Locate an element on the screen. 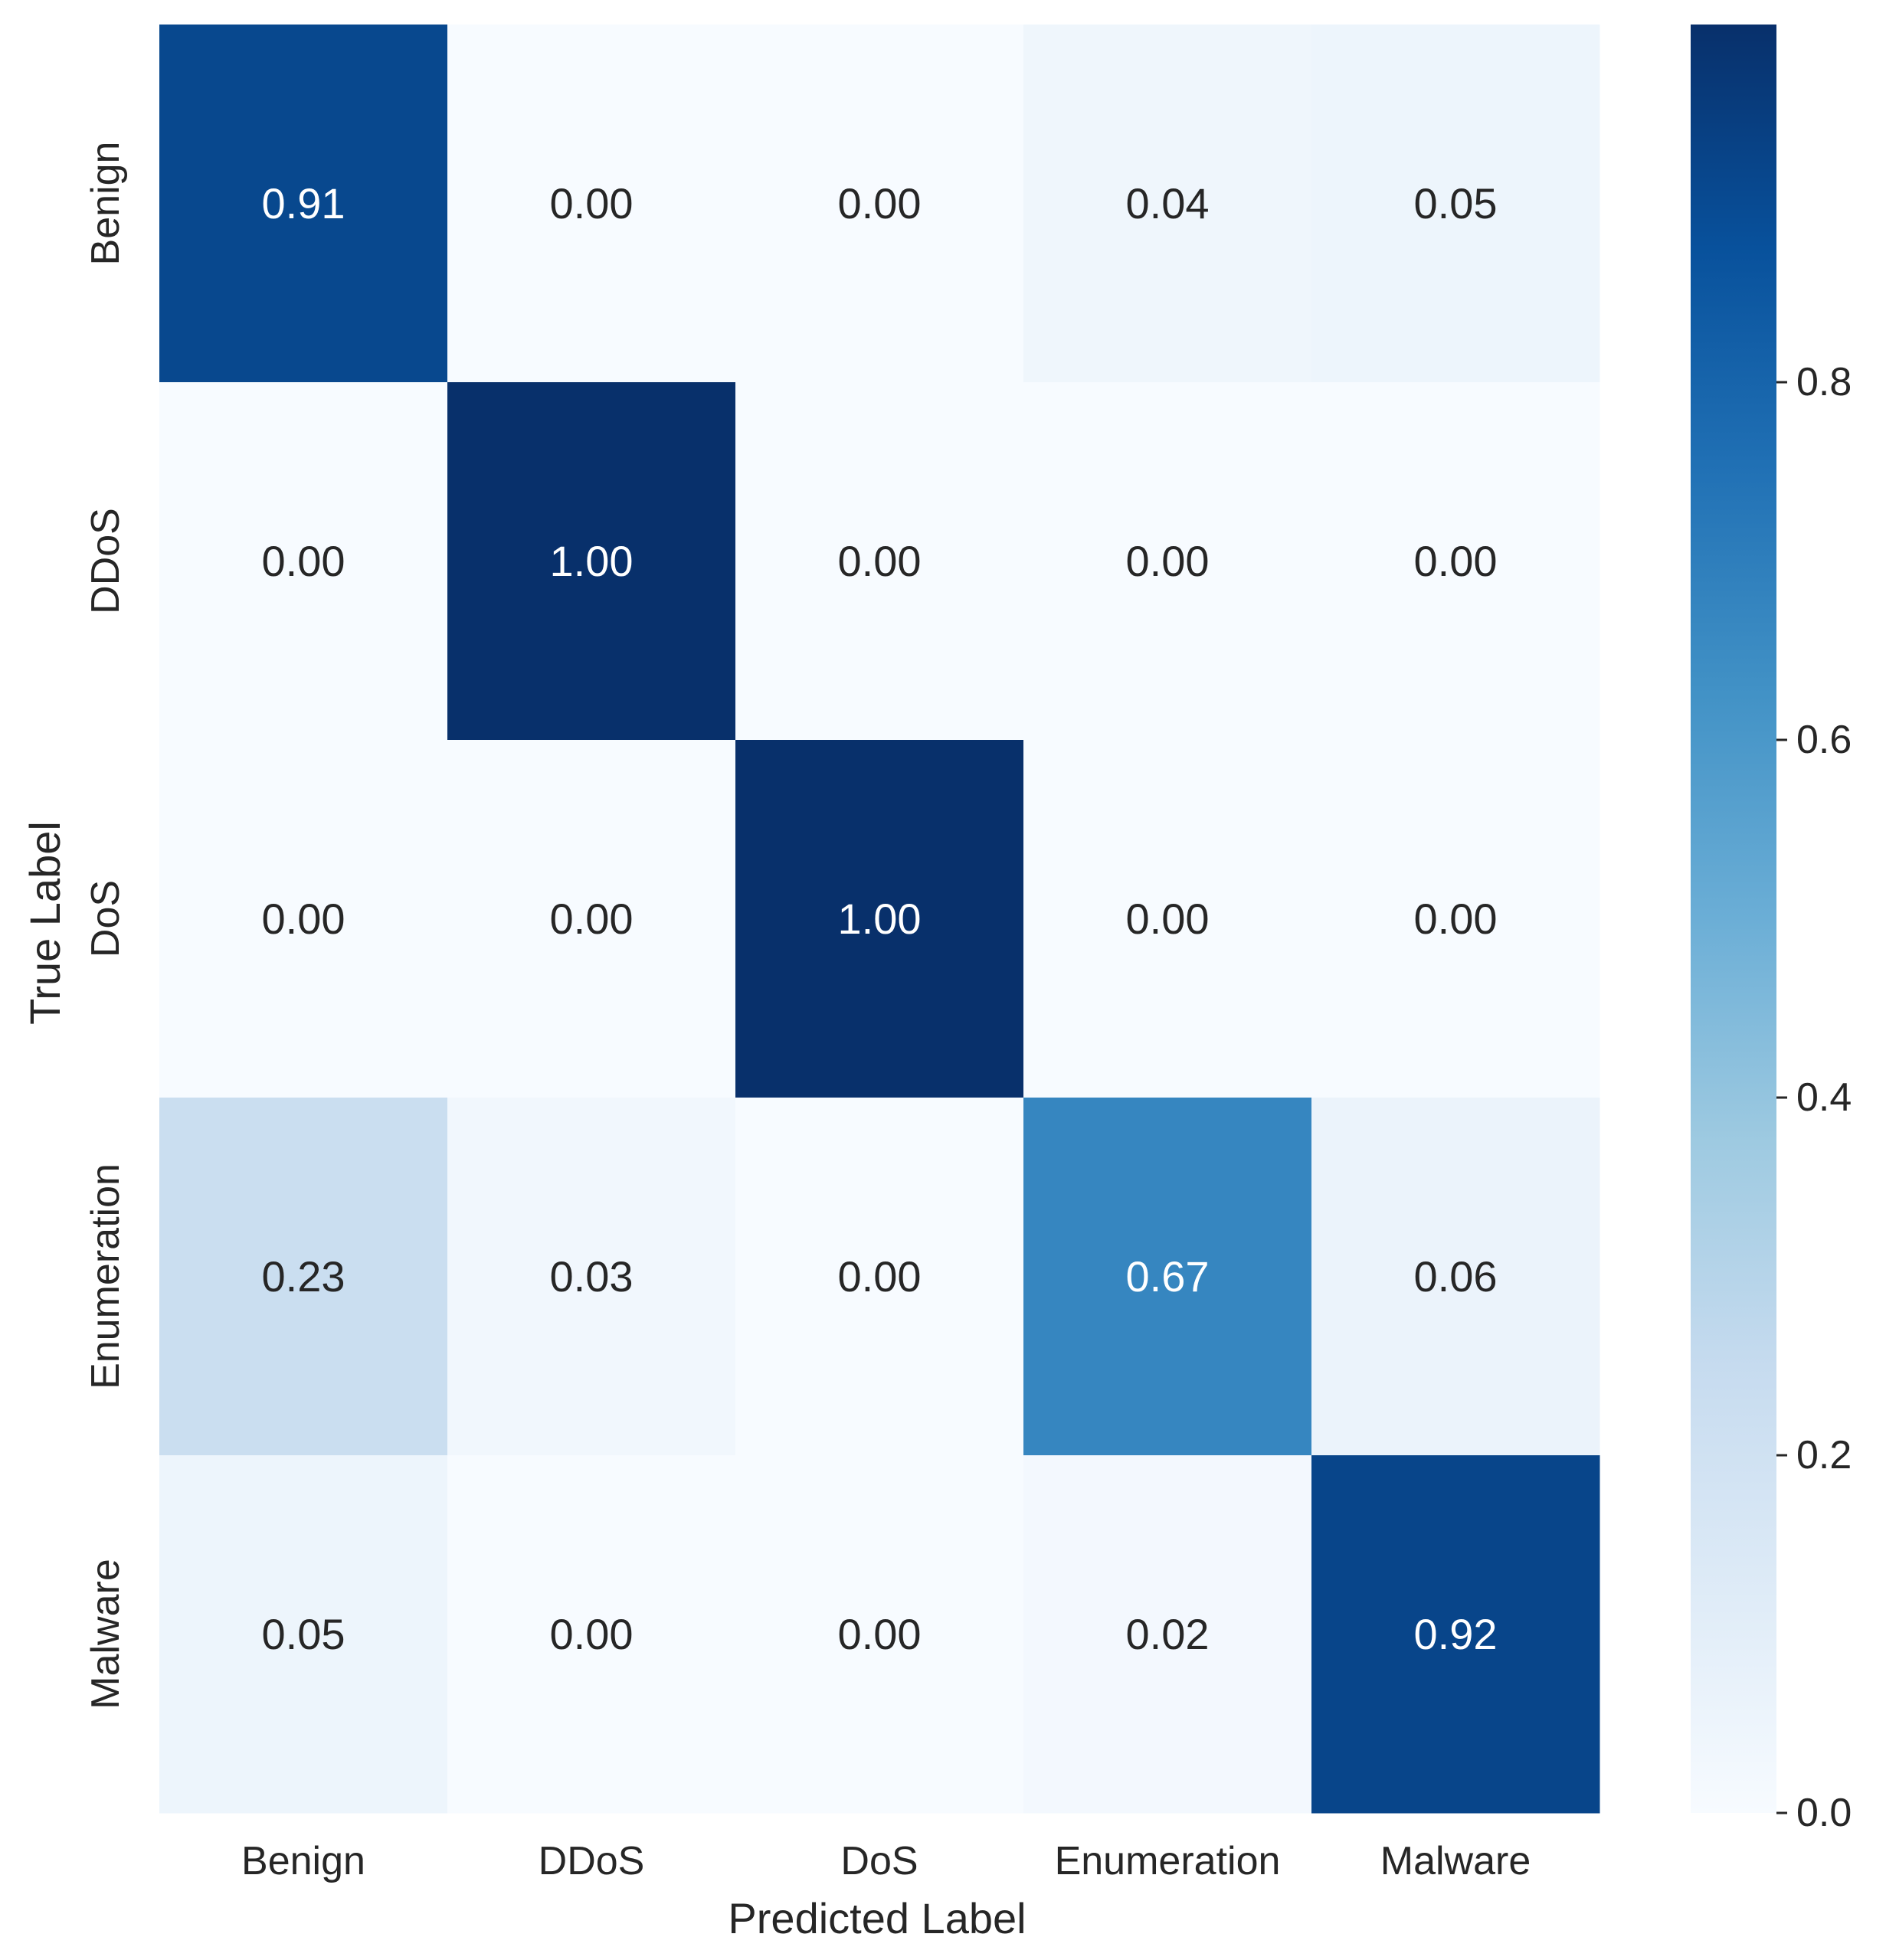  colorbar-ticks: 0.0 0.2 0.4 0.6 0.8 is located at coordinates (1814, 1097).